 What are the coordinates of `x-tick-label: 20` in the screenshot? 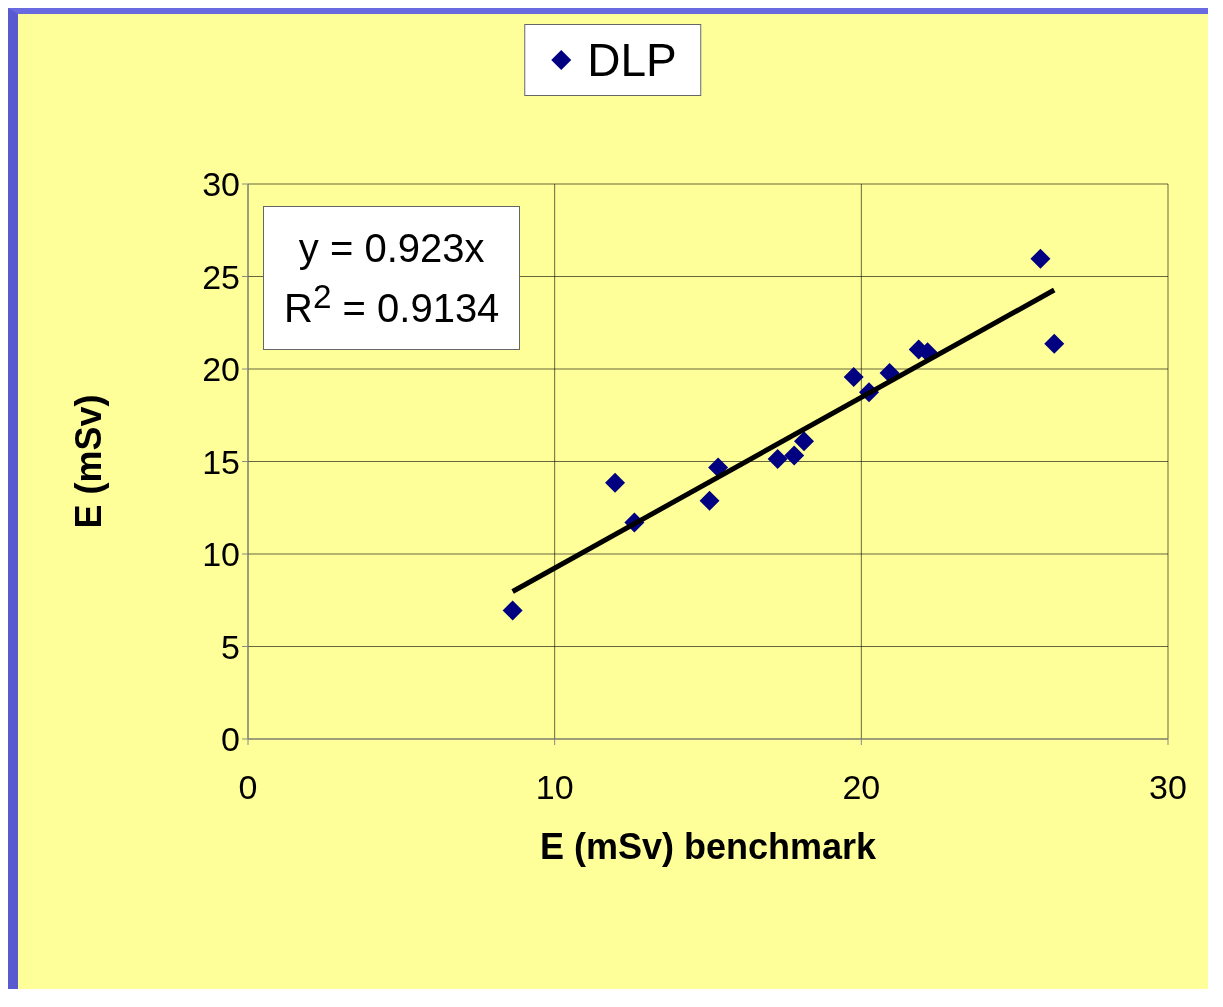 It's located at (861, 787).